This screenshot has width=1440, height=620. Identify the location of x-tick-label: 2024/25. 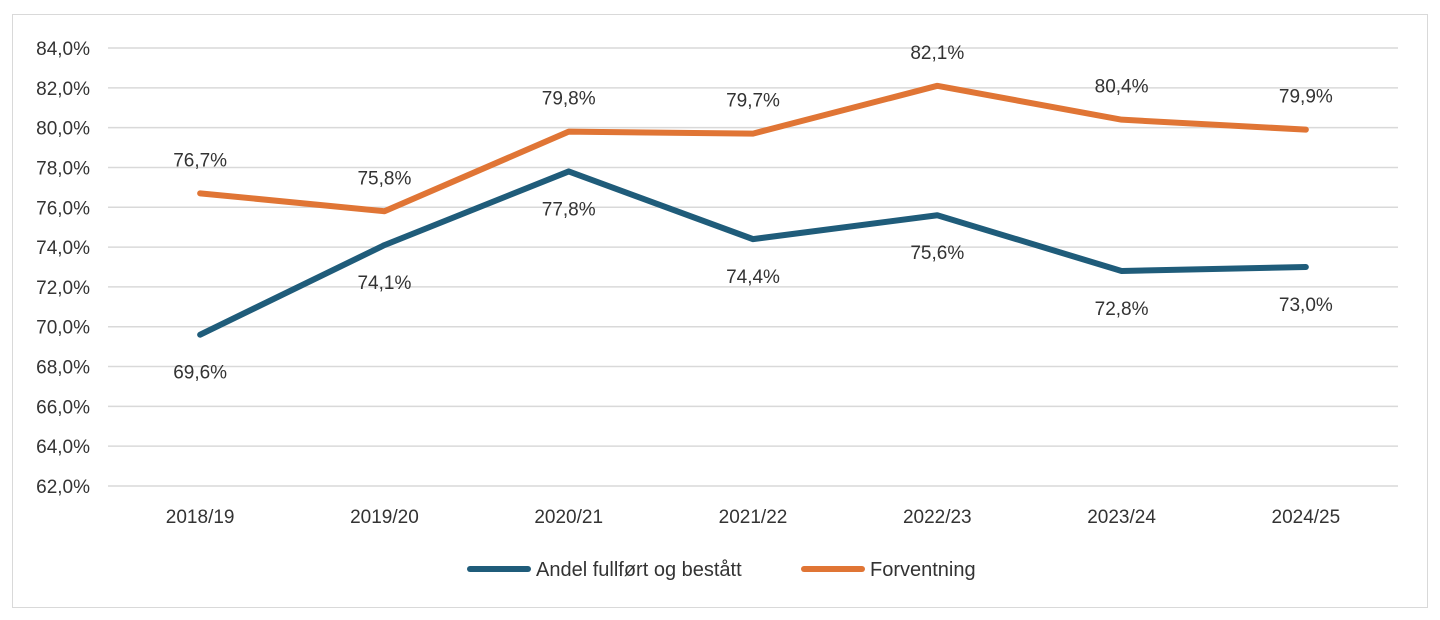
(1306, 517).